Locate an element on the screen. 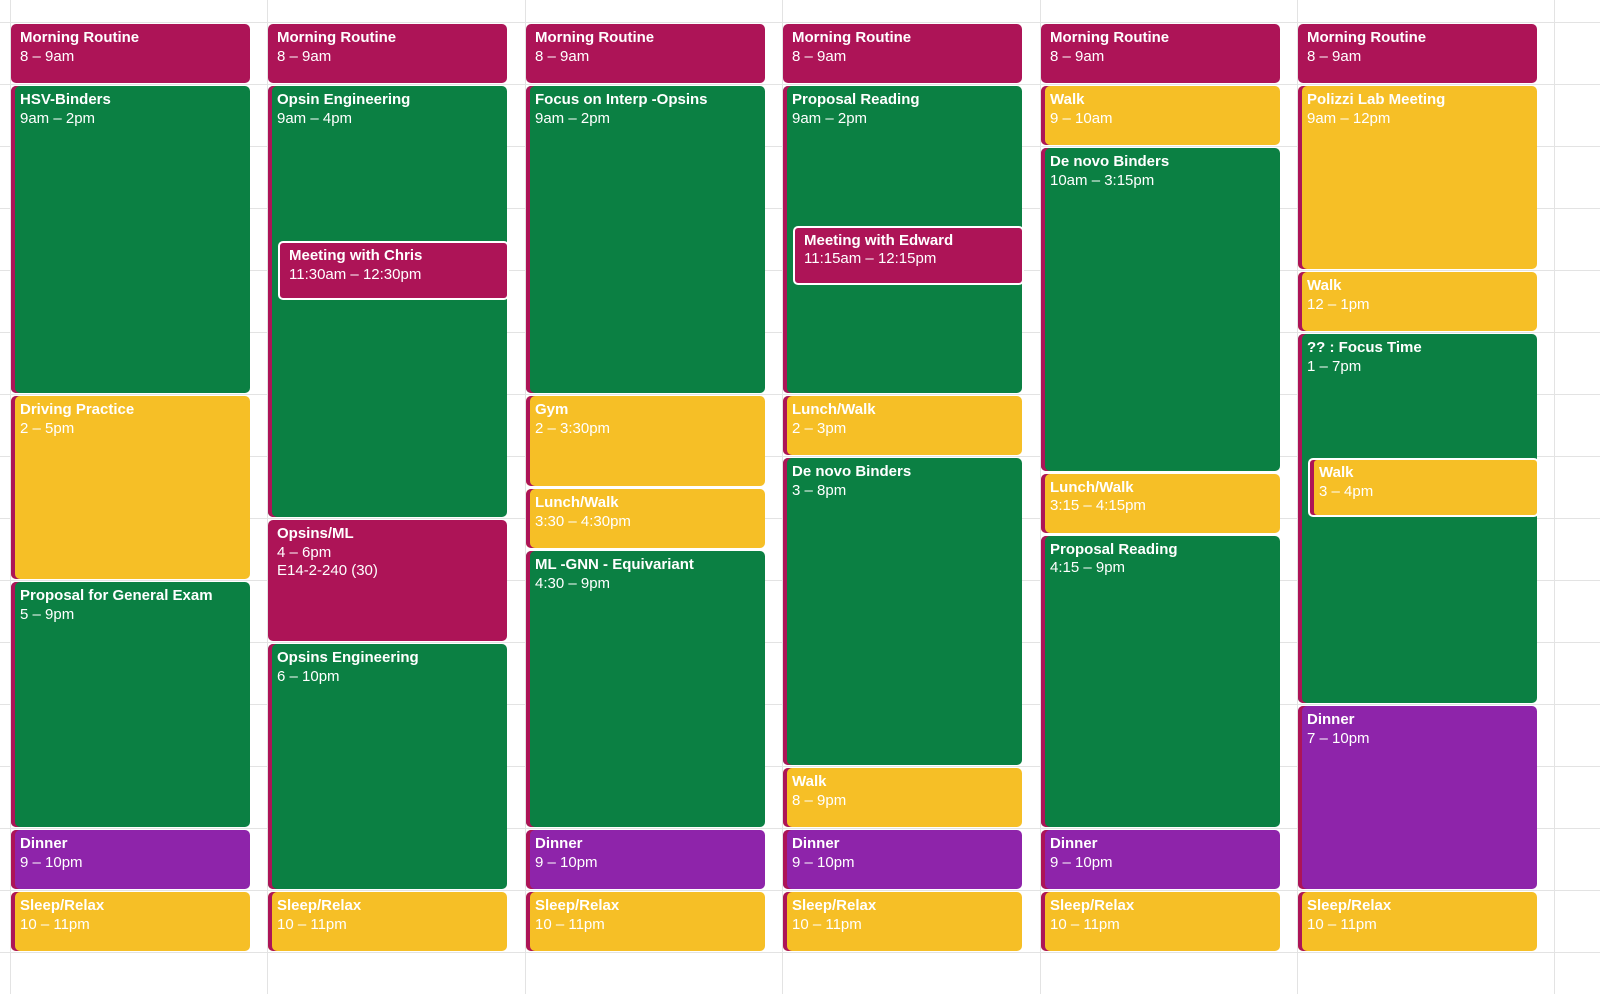 This screenshot has height=994, width=1600. event-walk: Walk 8 – 9pm is located at coordinates (902, 797).